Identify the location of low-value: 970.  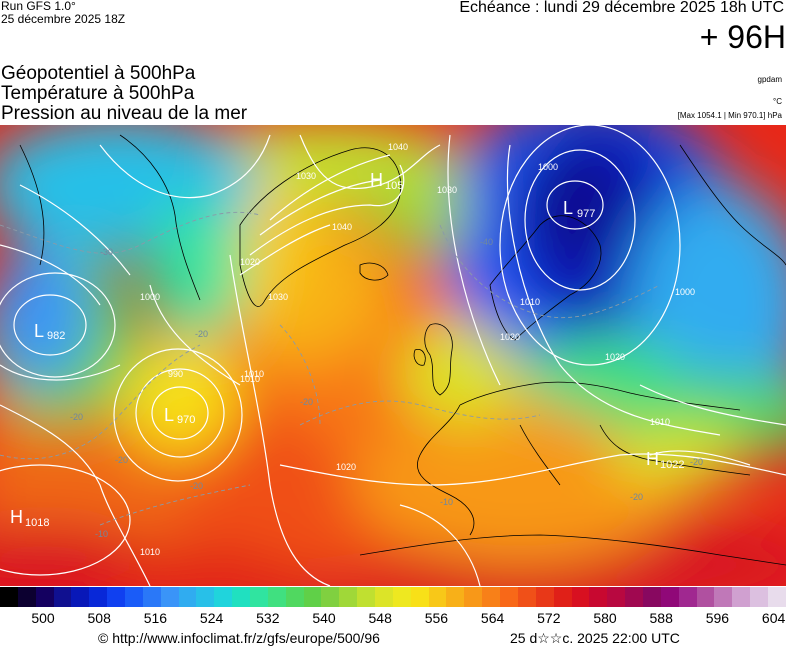
(186, 420).